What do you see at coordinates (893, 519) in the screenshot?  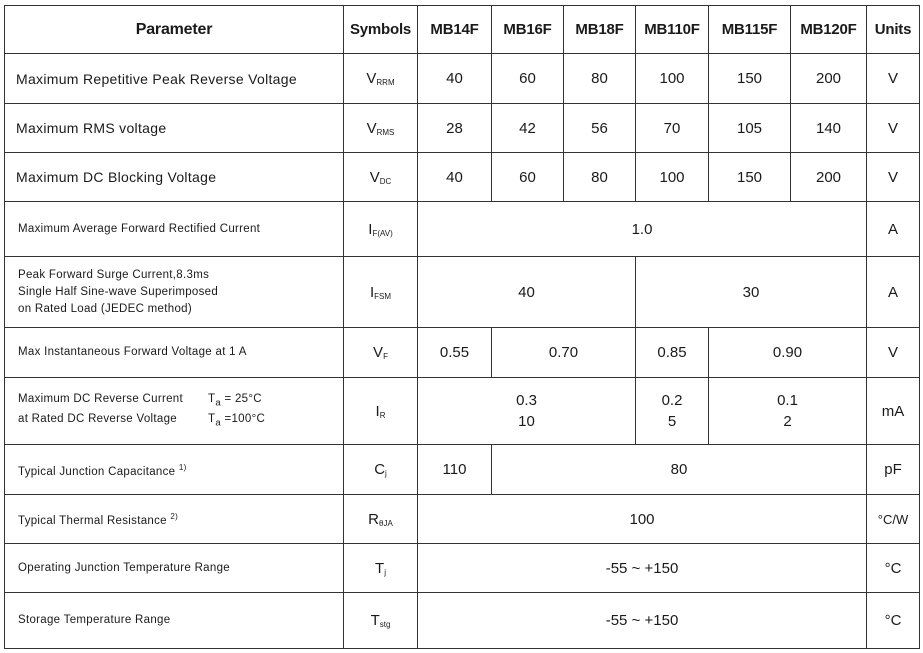 I see `unit: °C/W` at bounding box center [893, 519].